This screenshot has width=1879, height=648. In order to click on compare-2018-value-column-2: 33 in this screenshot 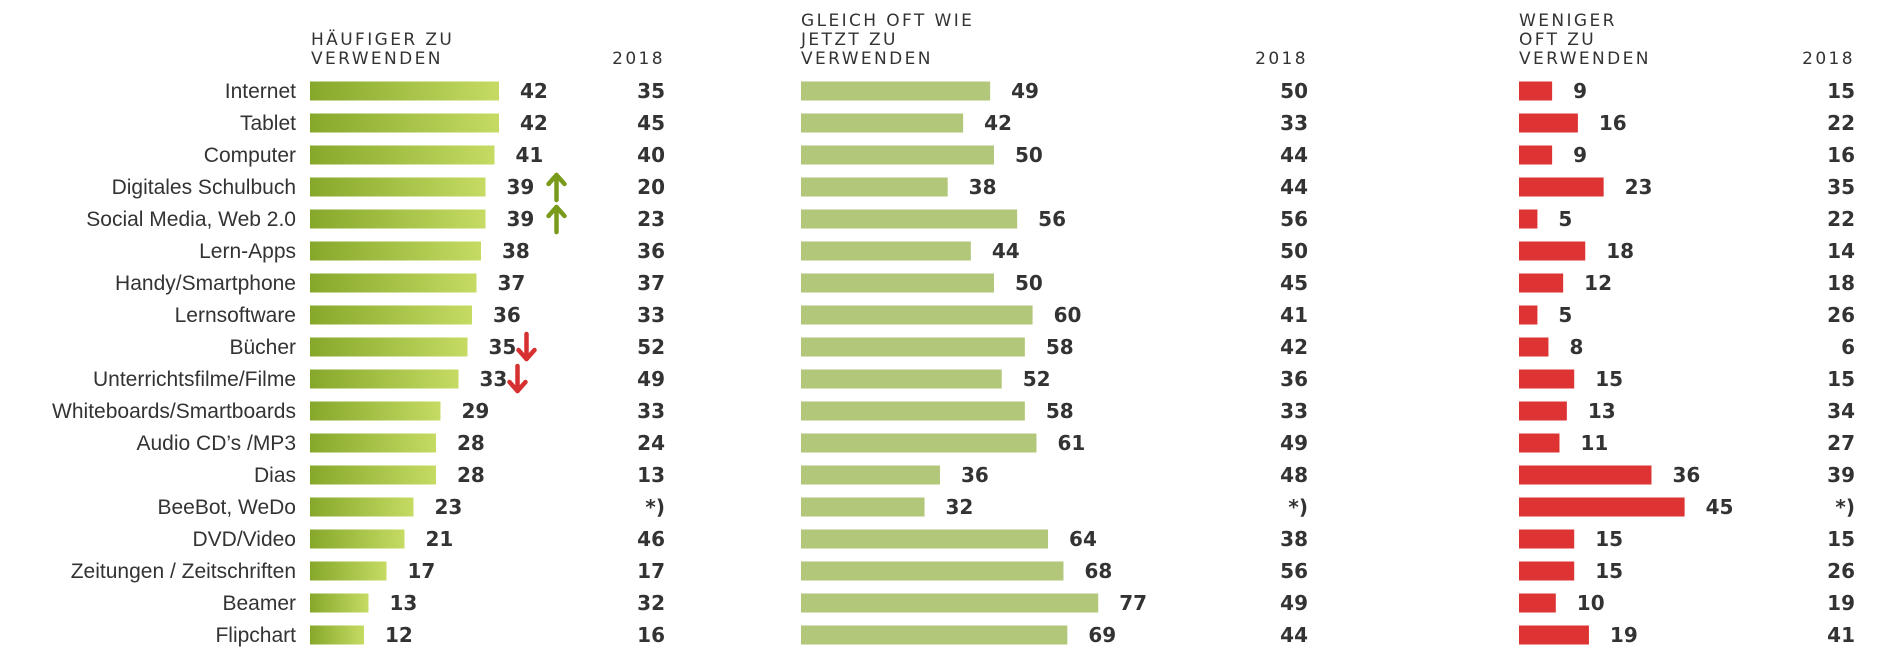, I will do `click(1294, 411)`.